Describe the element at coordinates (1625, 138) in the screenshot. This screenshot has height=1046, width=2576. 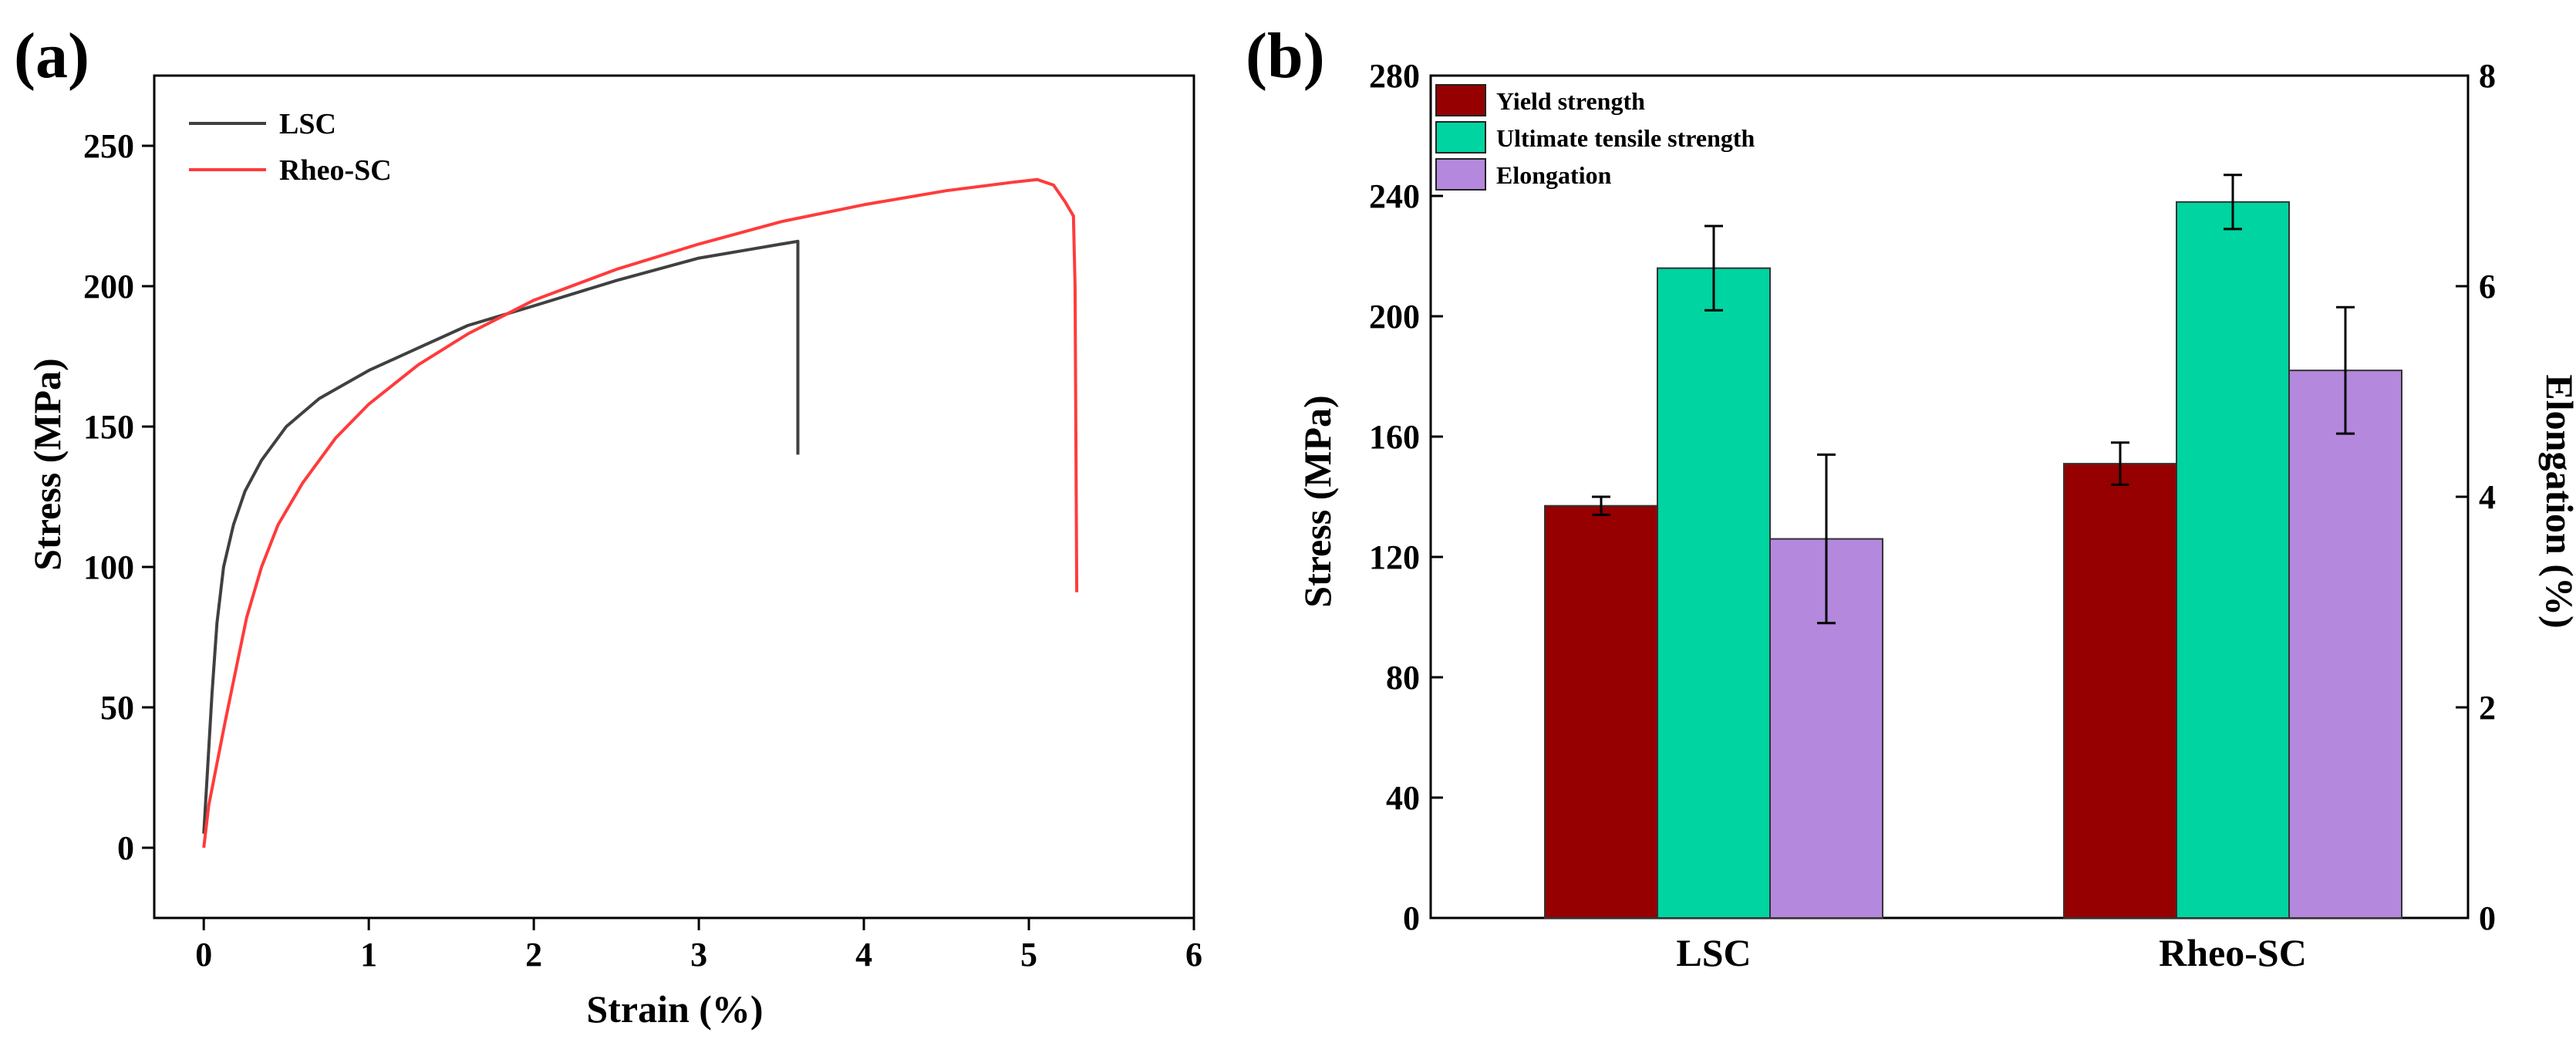
I see `legend-label-uts: Ultimate tensile strength` at that location.